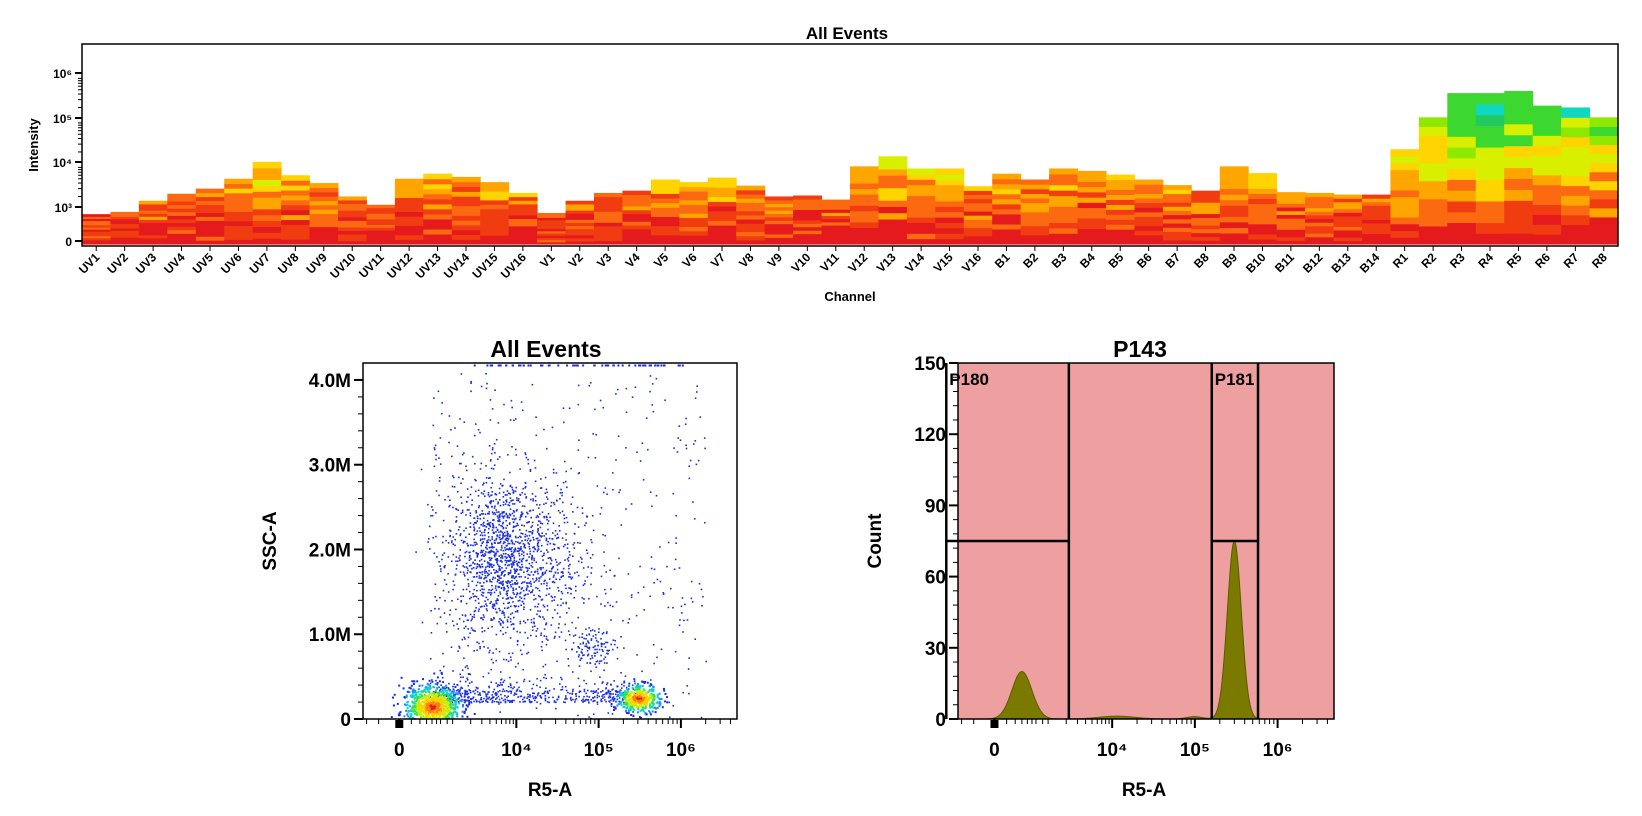 Image resolution: width=1642 pixels, height=816 pixels. Describe the element at coordinates (1235, 541) in the screenshot. I see `histogram-gate: P181` at that location.